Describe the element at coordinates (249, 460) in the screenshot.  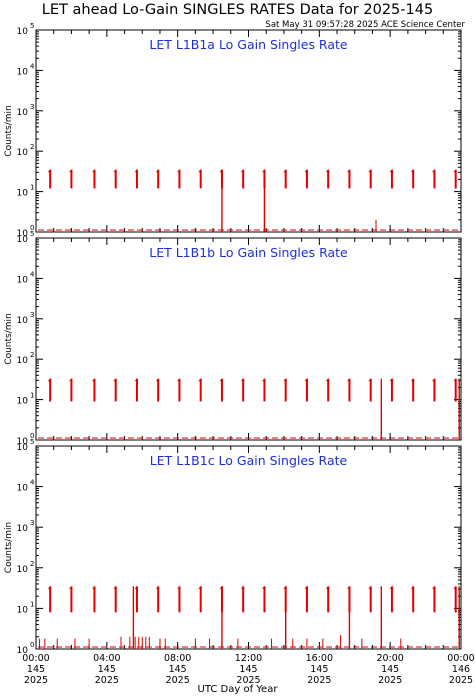
I see `panel-title: LET L1B1c Lo Gain Singles Rate` at that location.